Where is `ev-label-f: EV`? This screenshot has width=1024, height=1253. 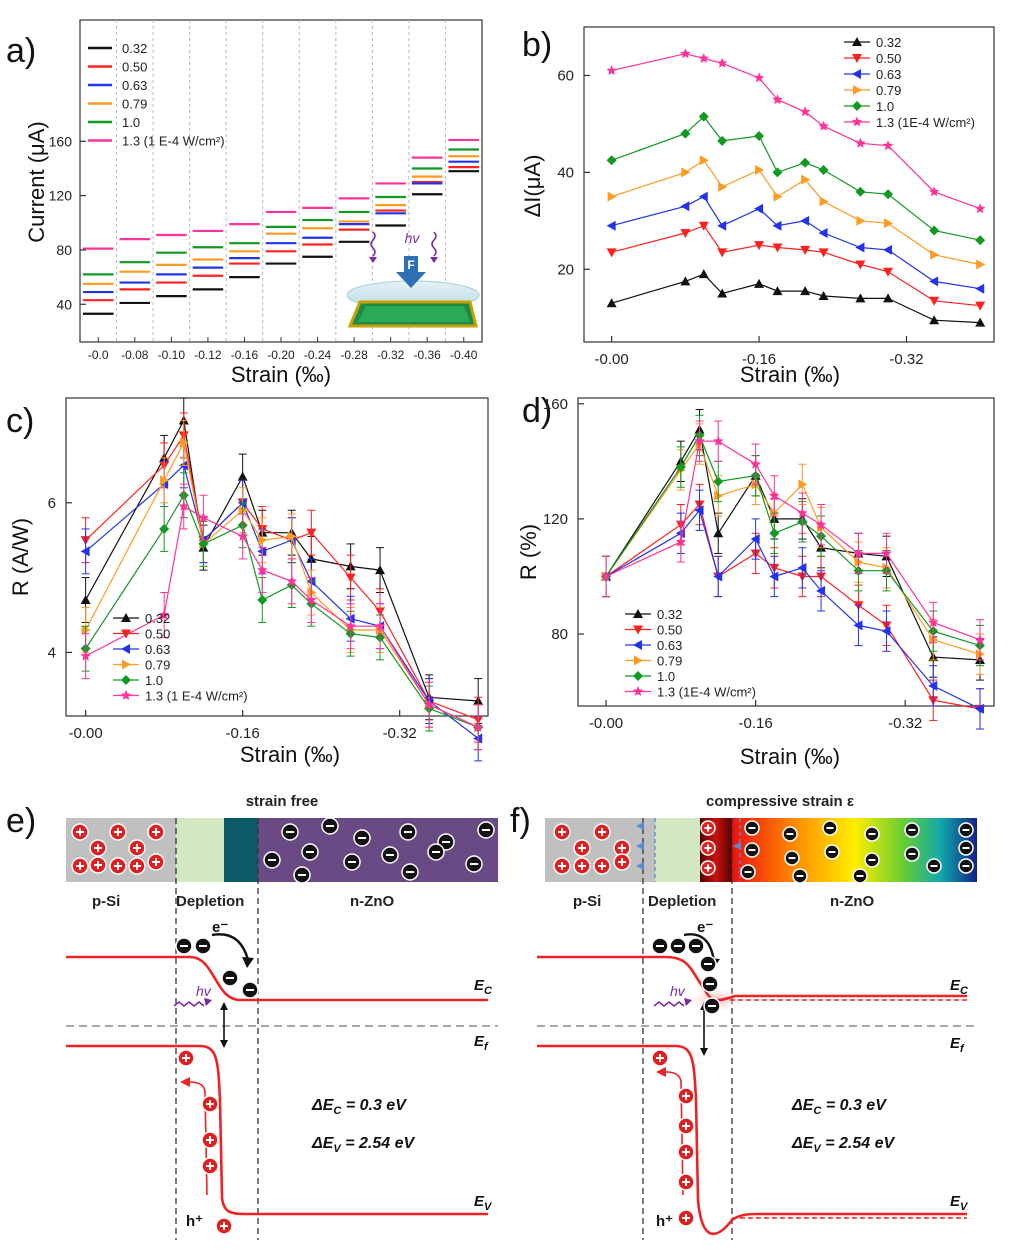
ev-label-f: EV is located at coordinates (959, 1203).